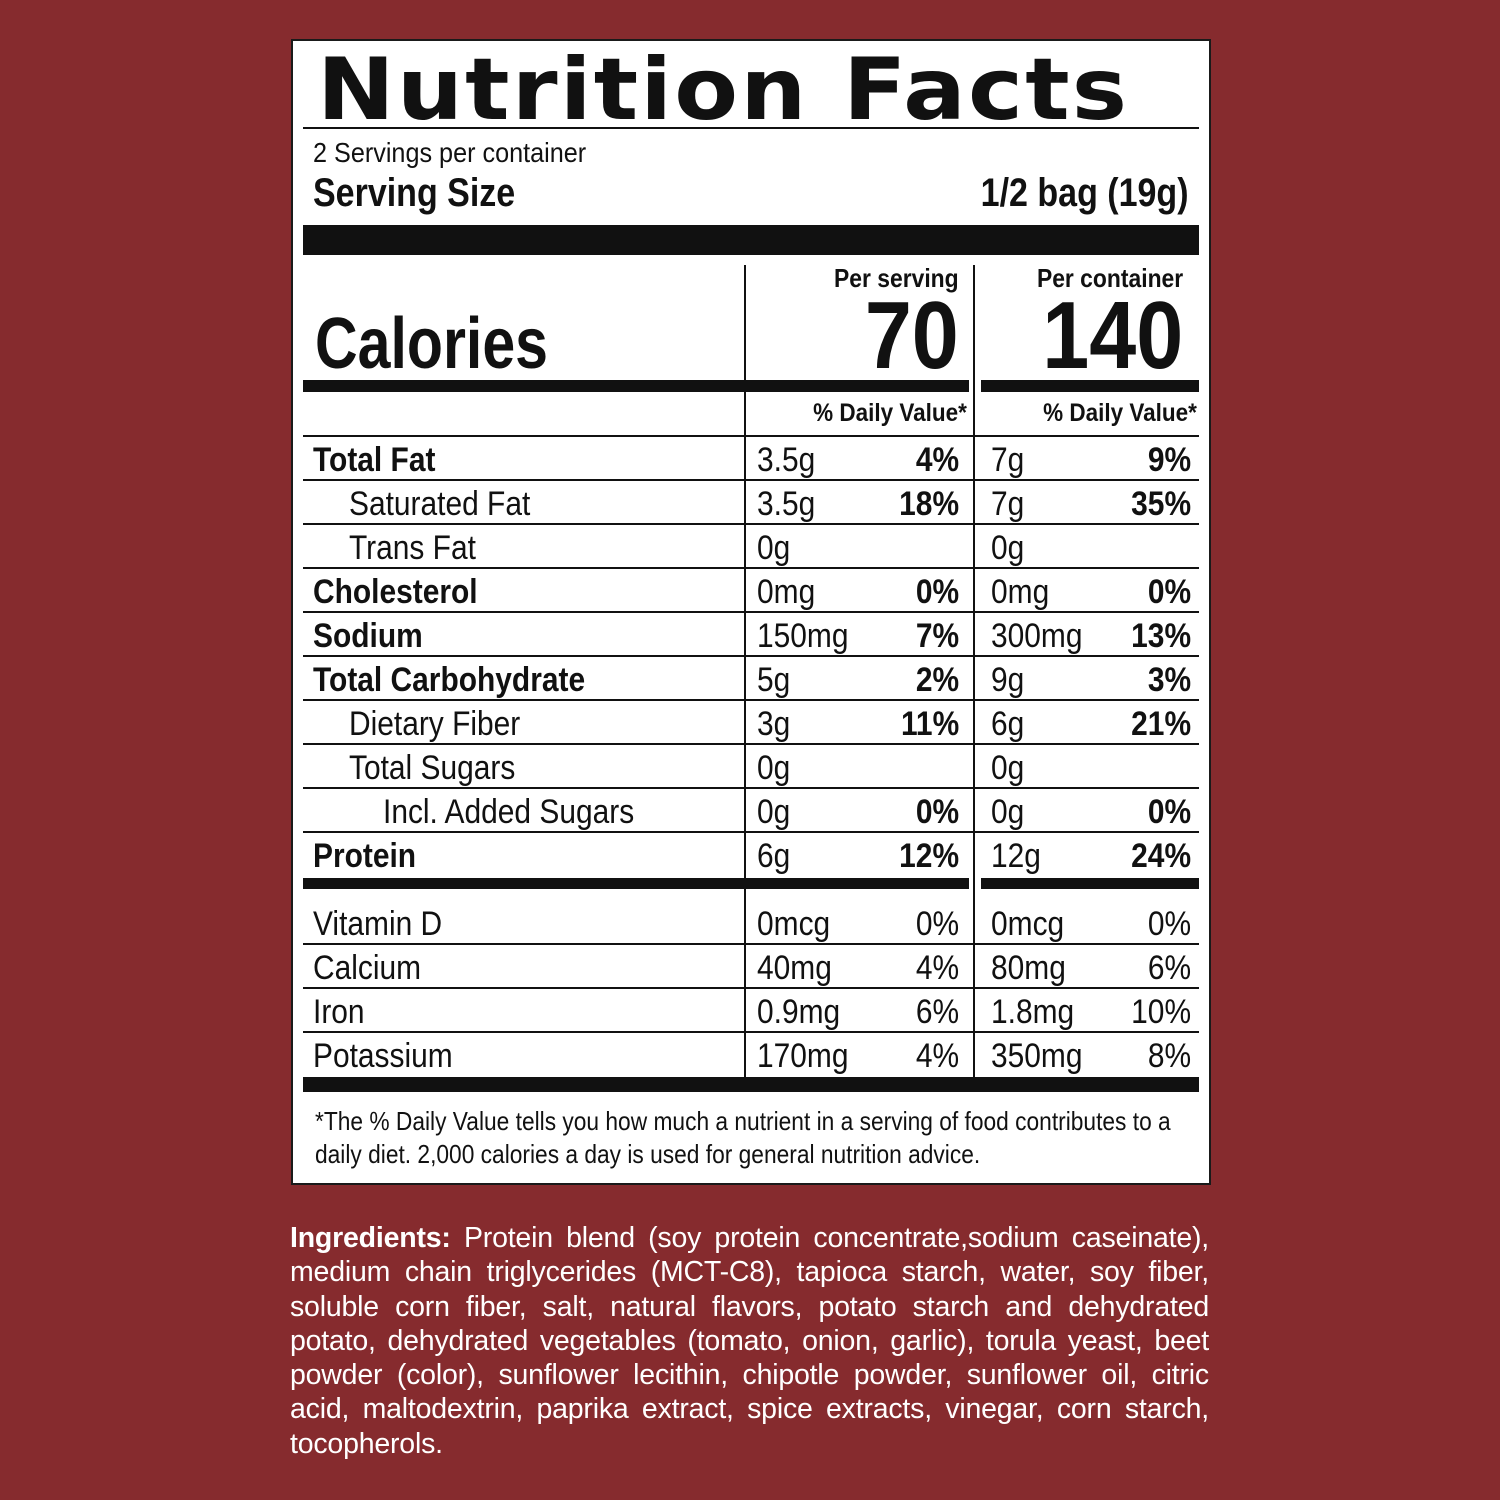 The width and height of the screenshot is (1500, 1500). I want to click on nutrient-amount-container: 12g, so click(1016, 856).